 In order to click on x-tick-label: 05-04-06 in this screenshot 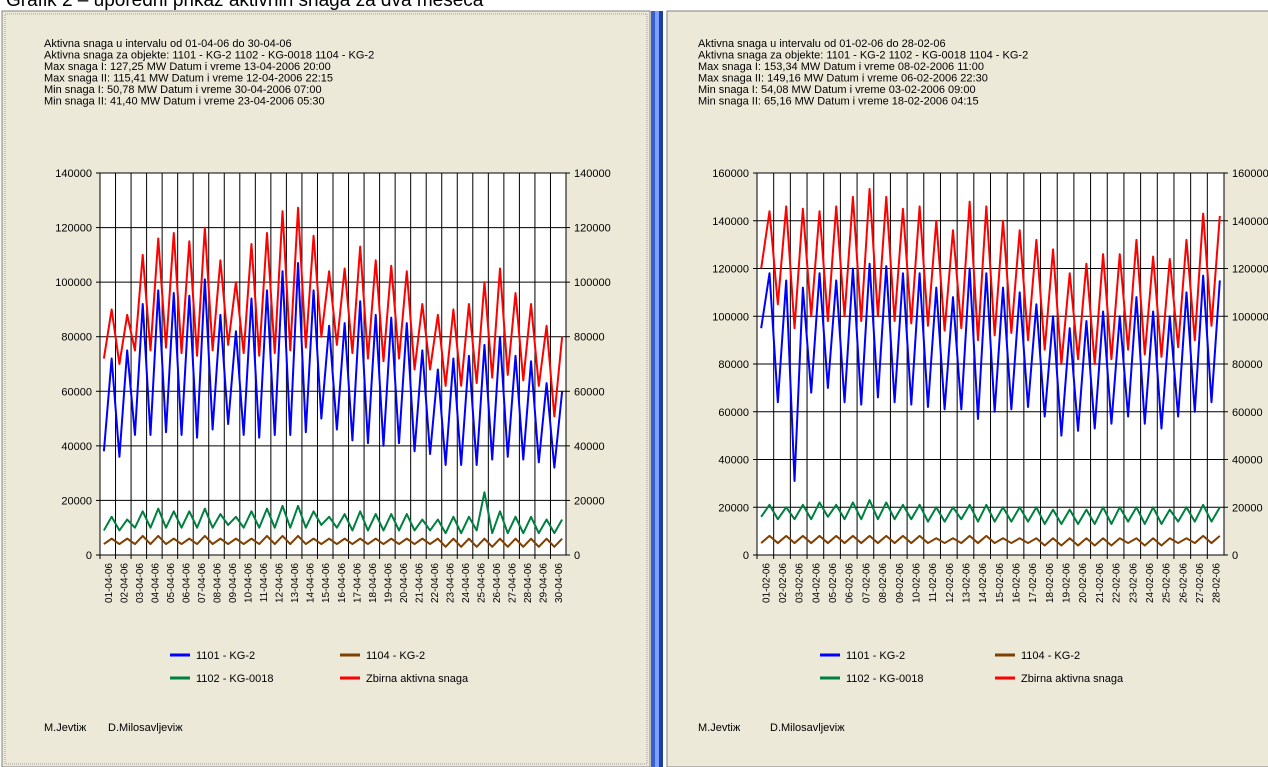, I will do `click(171, 583)`.